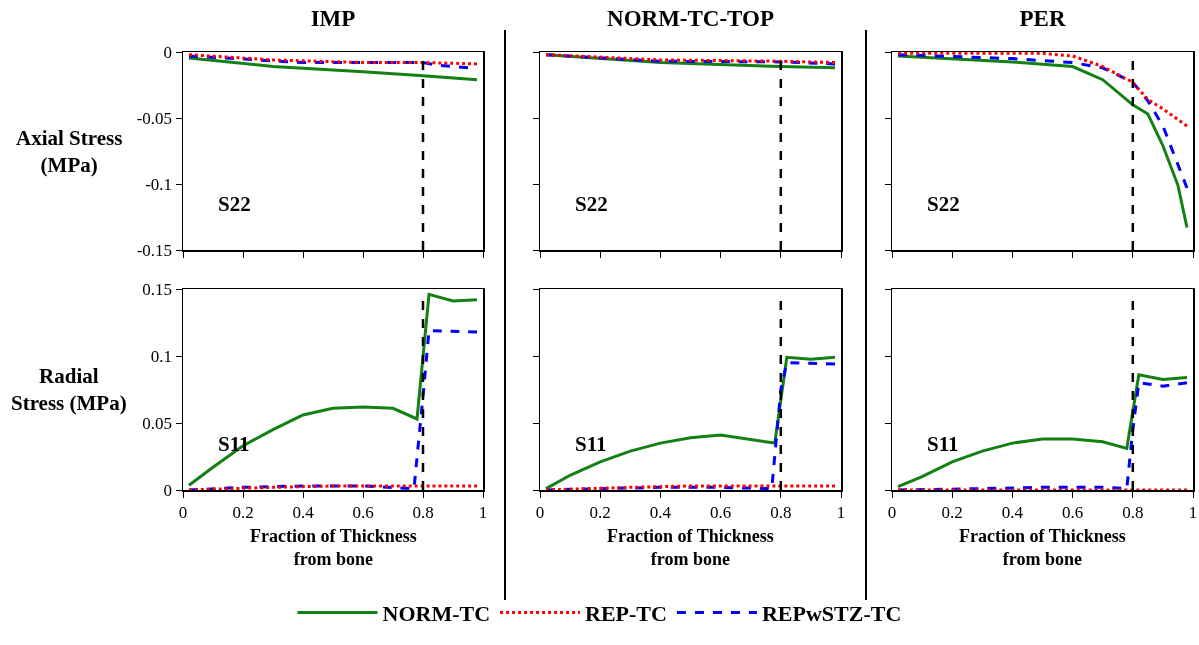 Image resolution: width=1199 pixels, height=645 pixels. What do you see at coordinates (69, 390) in the screenshot?
I see `y-axis-title: Radial Stress (MPa)` at bounding box center [69, 390].